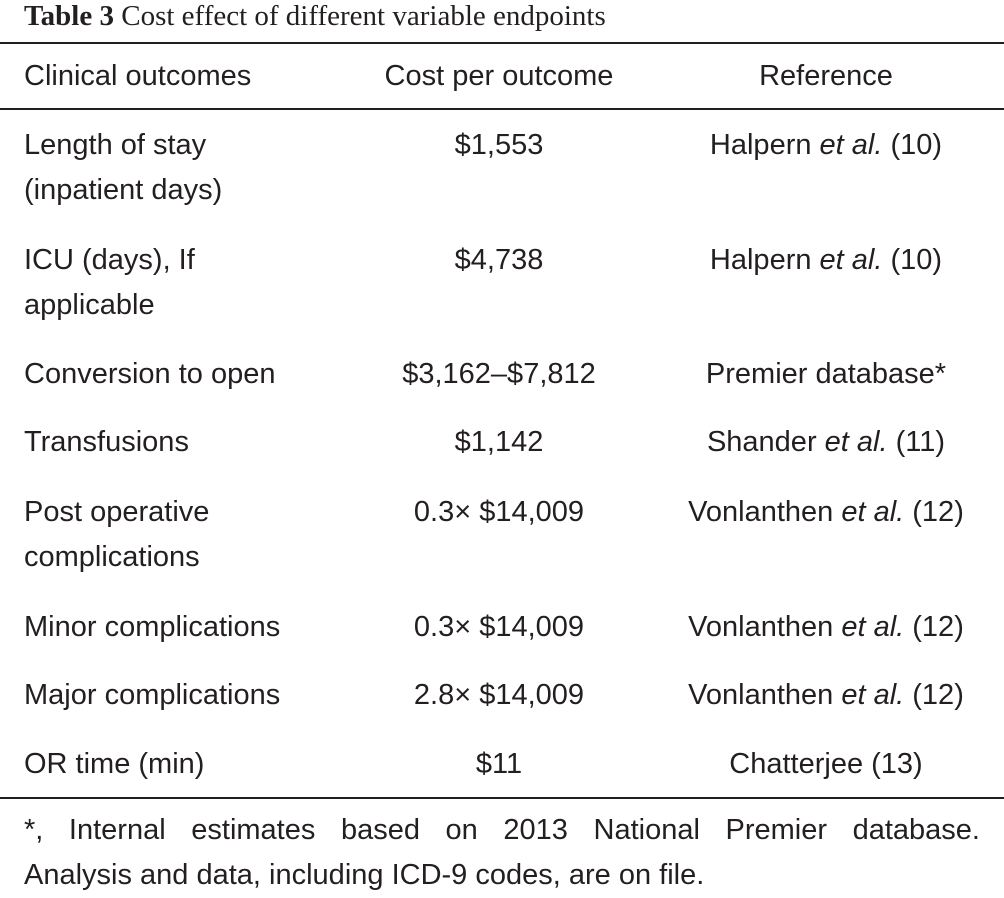  I want to click on outcome-cell: OR time (min), so click(114, 764).